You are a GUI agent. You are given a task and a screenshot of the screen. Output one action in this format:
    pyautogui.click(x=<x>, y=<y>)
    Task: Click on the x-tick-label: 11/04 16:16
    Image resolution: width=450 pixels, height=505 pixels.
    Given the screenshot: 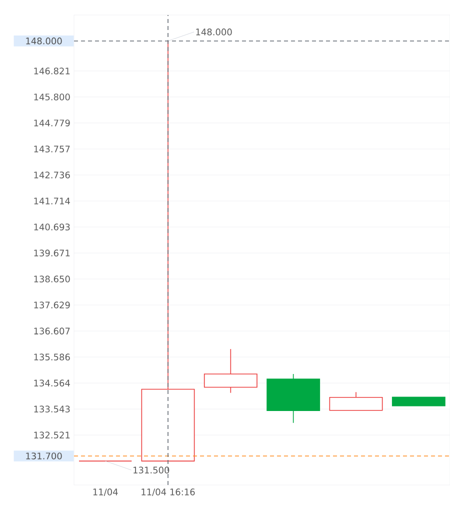 What is the action you would take?
    pyautogui.click(x=168, y=492)
    